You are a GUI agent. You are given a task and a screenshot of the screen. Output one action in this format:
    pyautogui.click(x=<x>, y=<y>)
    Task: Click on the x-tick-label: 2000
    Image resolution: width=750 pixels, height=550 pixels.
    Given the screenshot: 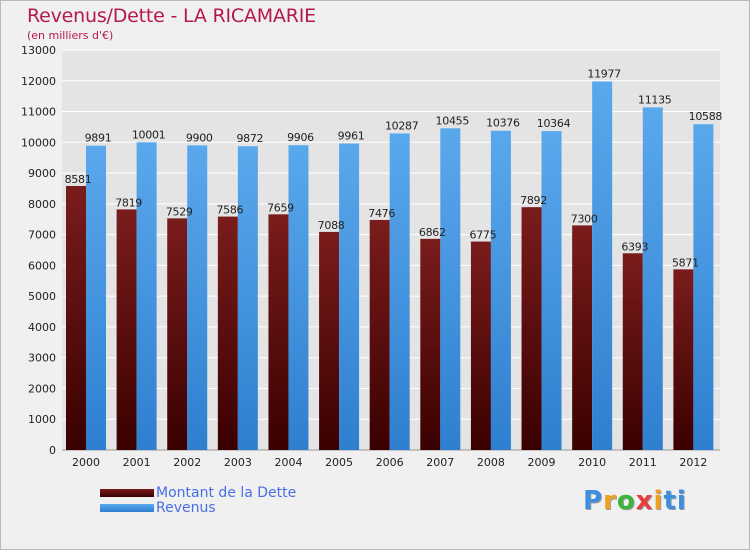 What is the action you would take?
    pyautogui.click(x=86, y=462)
    